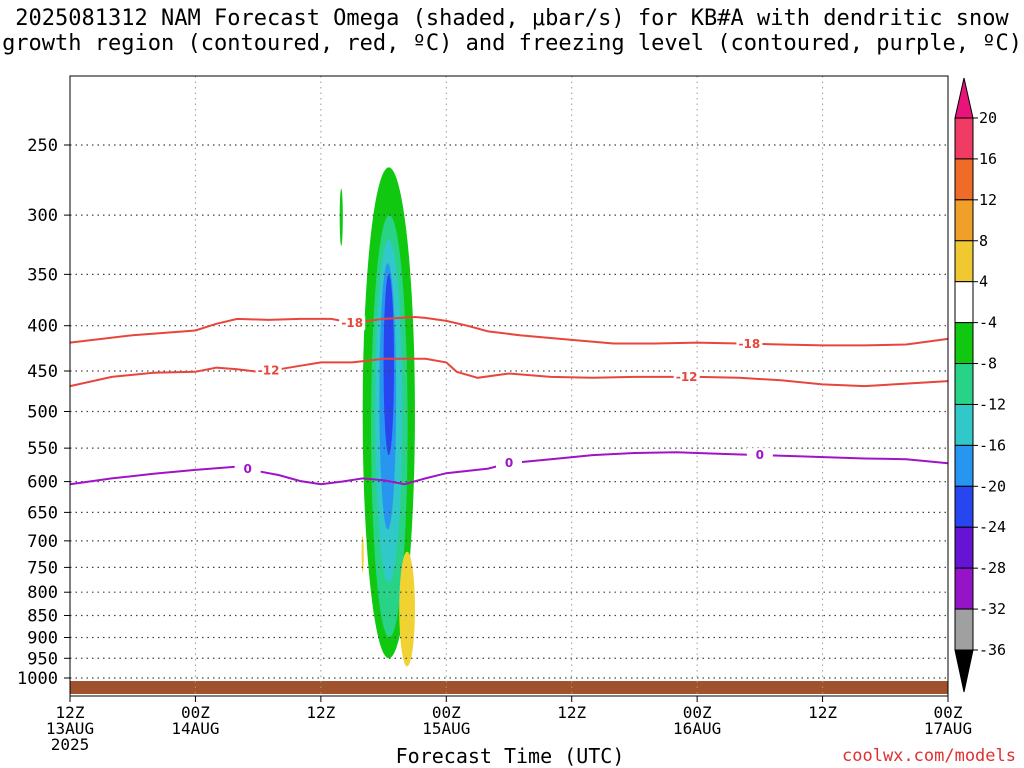 The height and width of the screenshot is (768, 1024). I want to click on y-tick-label-550: 550, so click(42, 449).